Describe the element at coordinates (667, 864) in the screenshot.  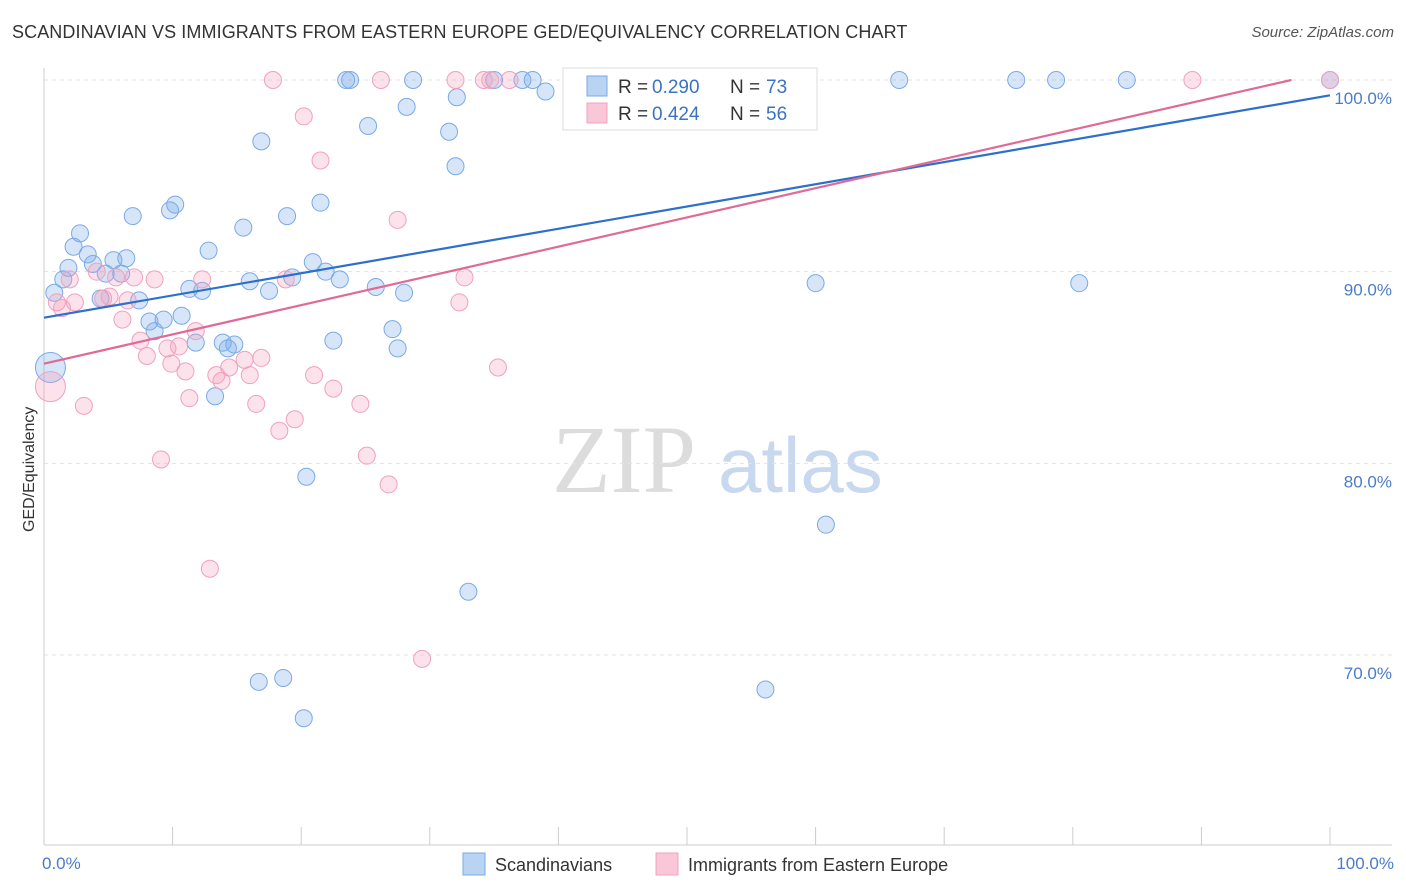
I see `bottom-legend-swatch-eastern-europe` at that location.